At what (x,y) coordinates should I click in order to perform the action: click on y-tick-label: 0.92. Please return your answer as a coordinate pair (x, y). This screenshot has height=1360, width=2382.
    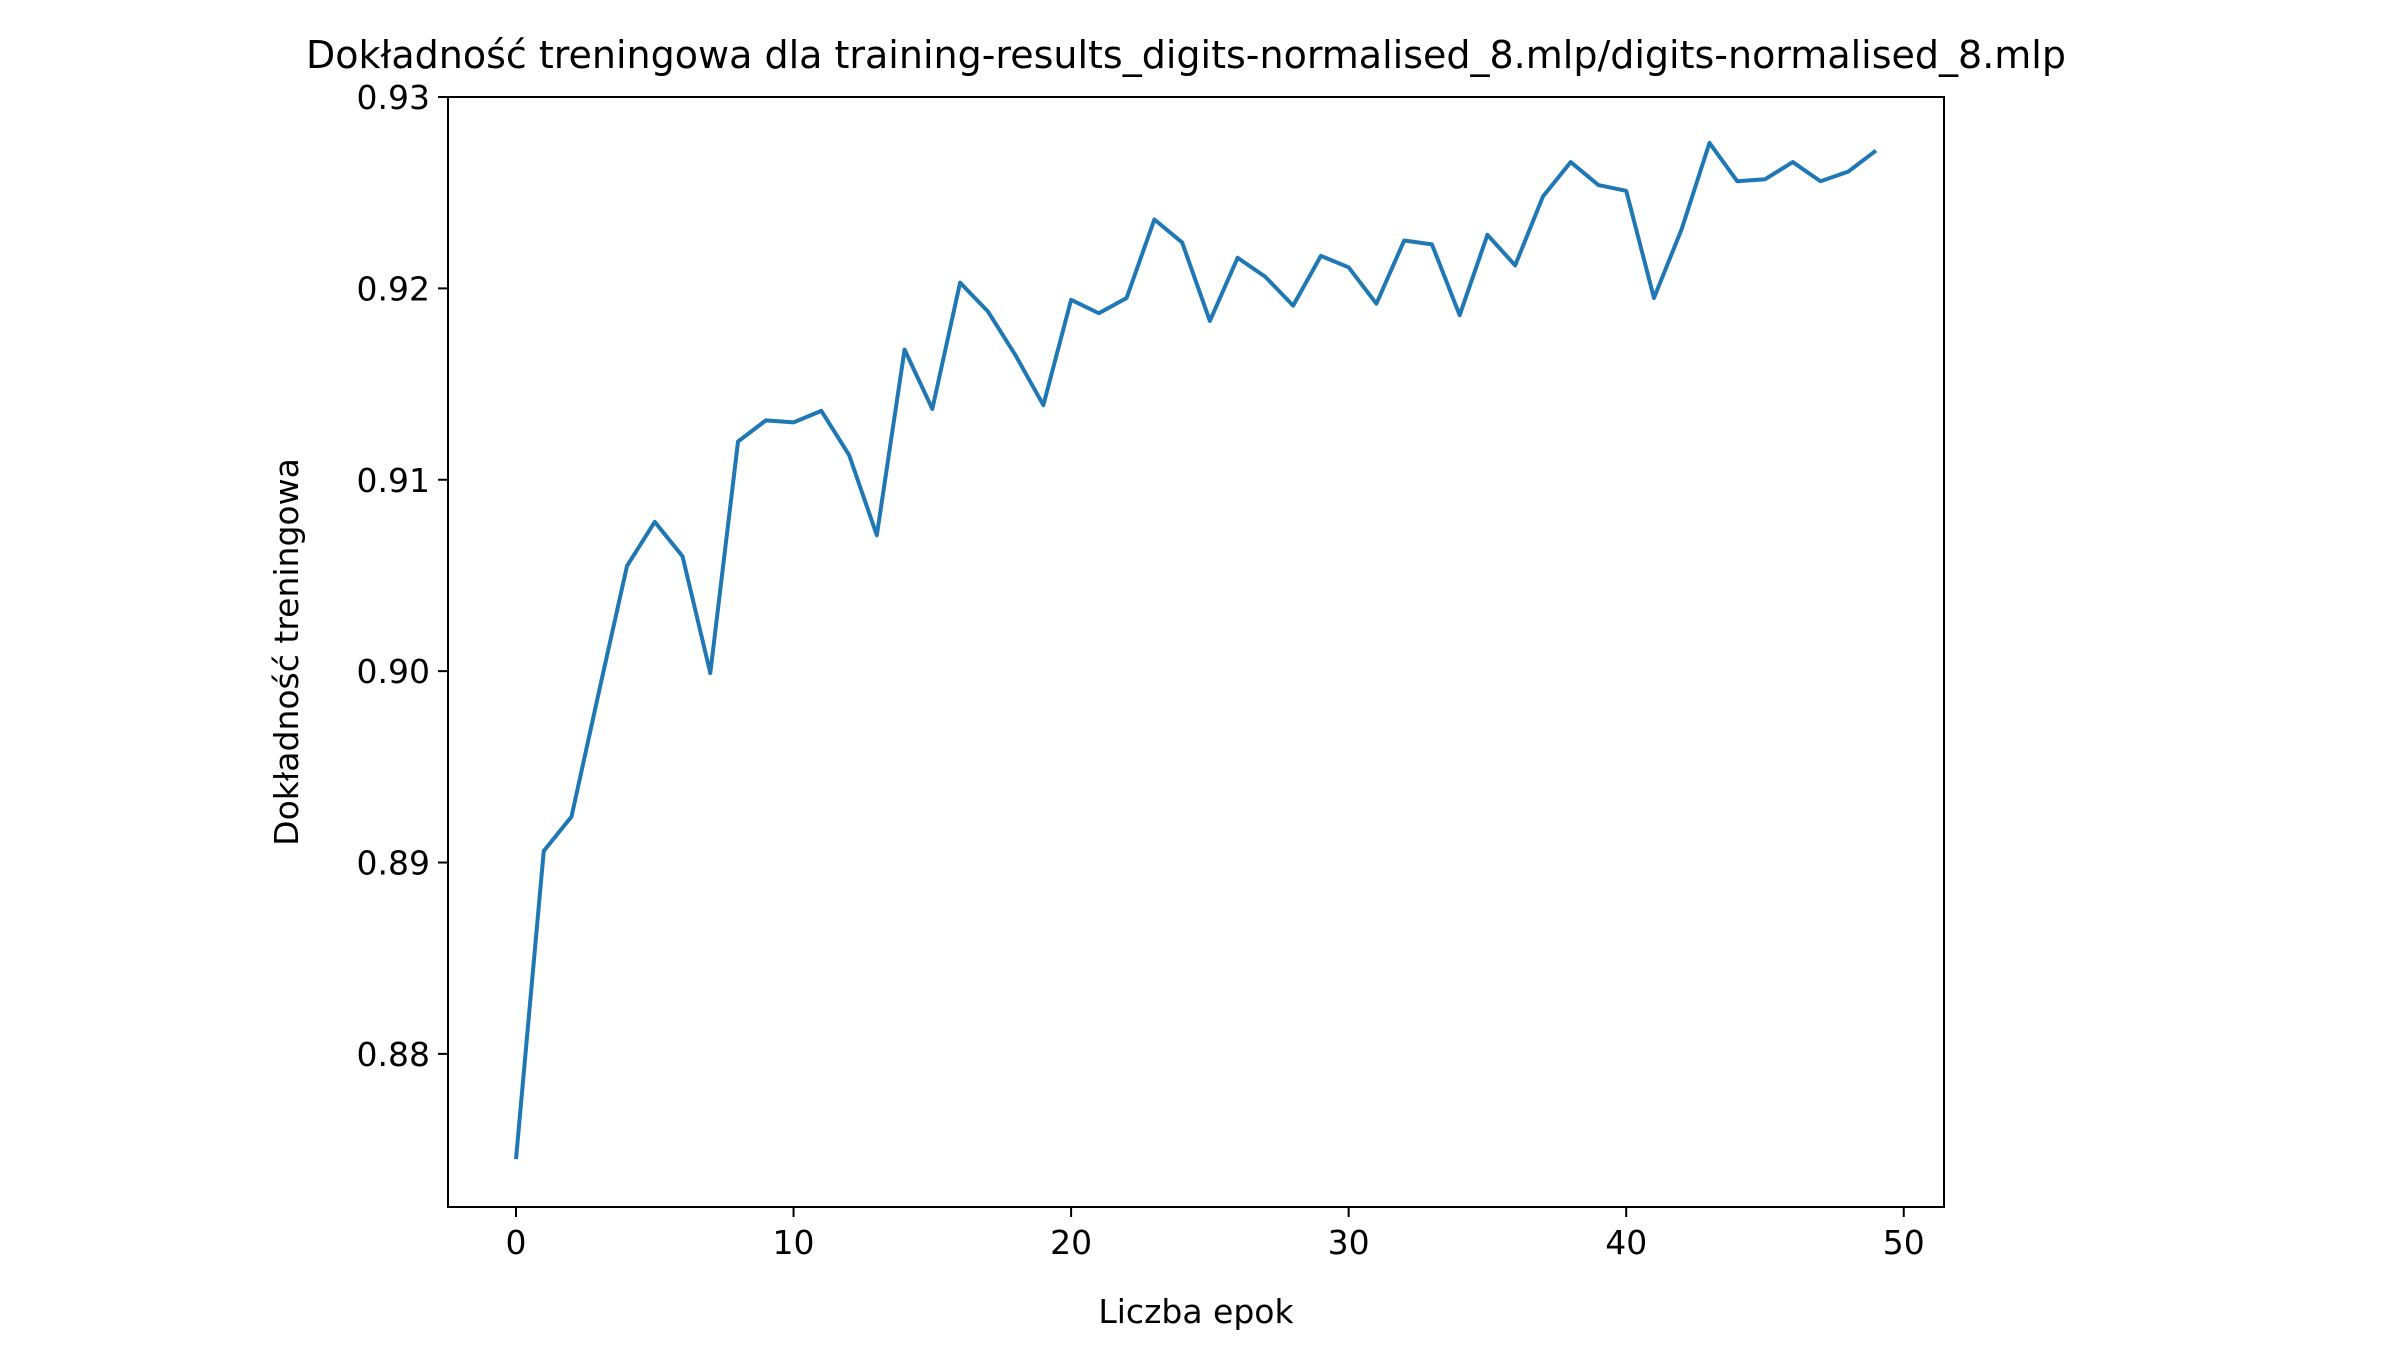
    Looking at the image, I should click on (393, 288).